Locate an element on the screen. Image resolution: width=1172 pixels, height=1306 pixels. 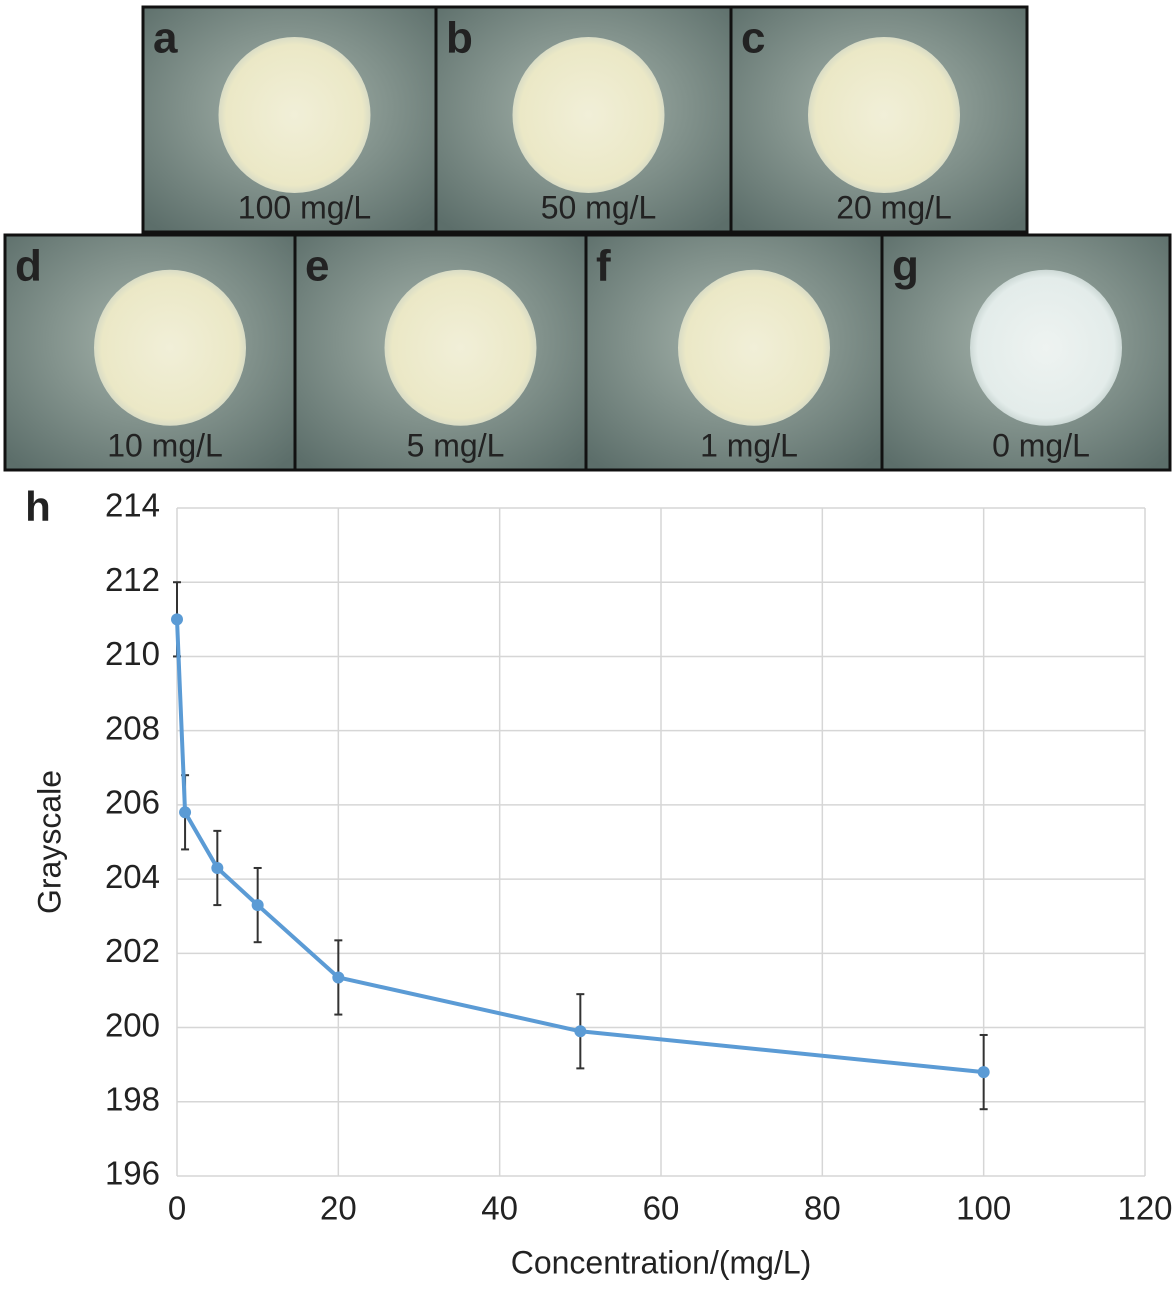
concentration-label: 50 mg/L is located at coordinates (599, 207).